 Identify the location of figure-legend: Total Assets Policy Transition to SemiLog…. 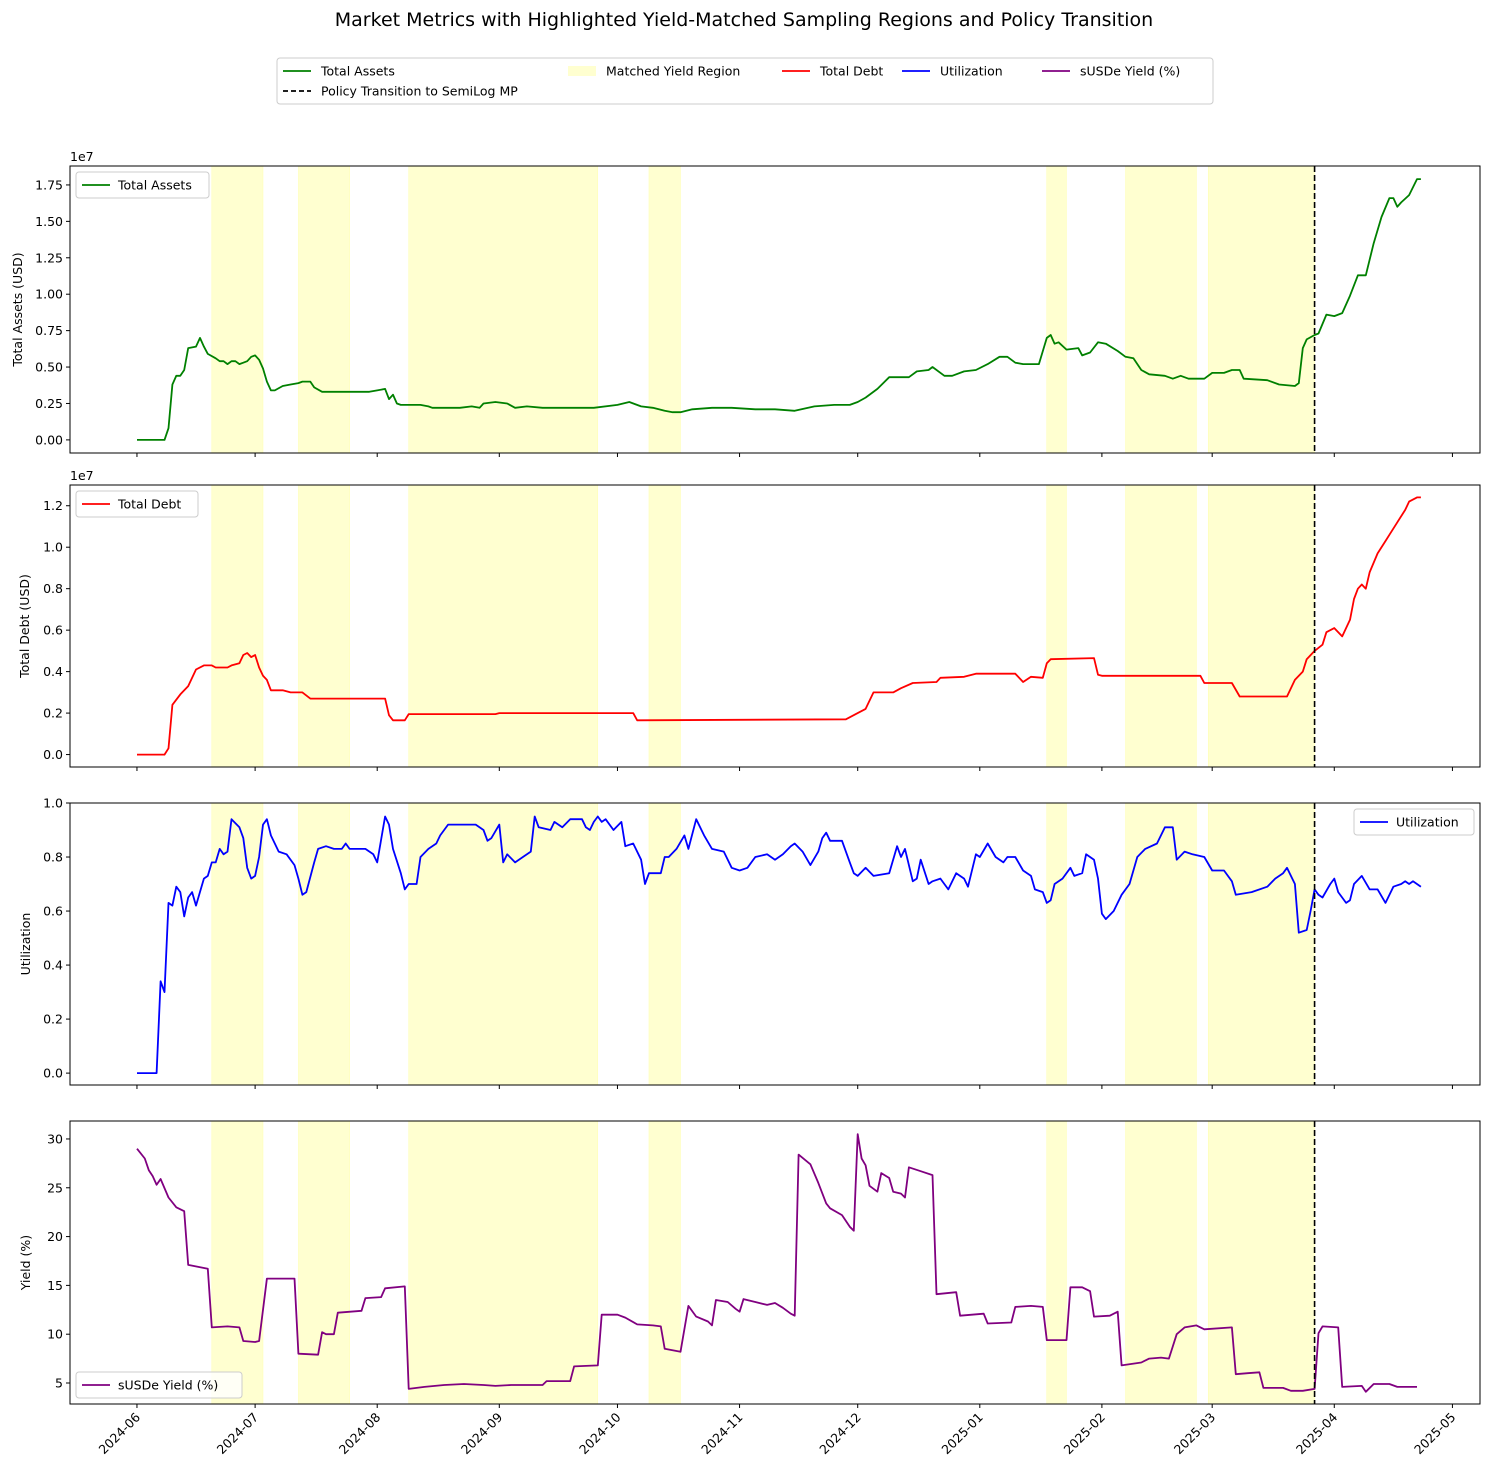
(745, 81).